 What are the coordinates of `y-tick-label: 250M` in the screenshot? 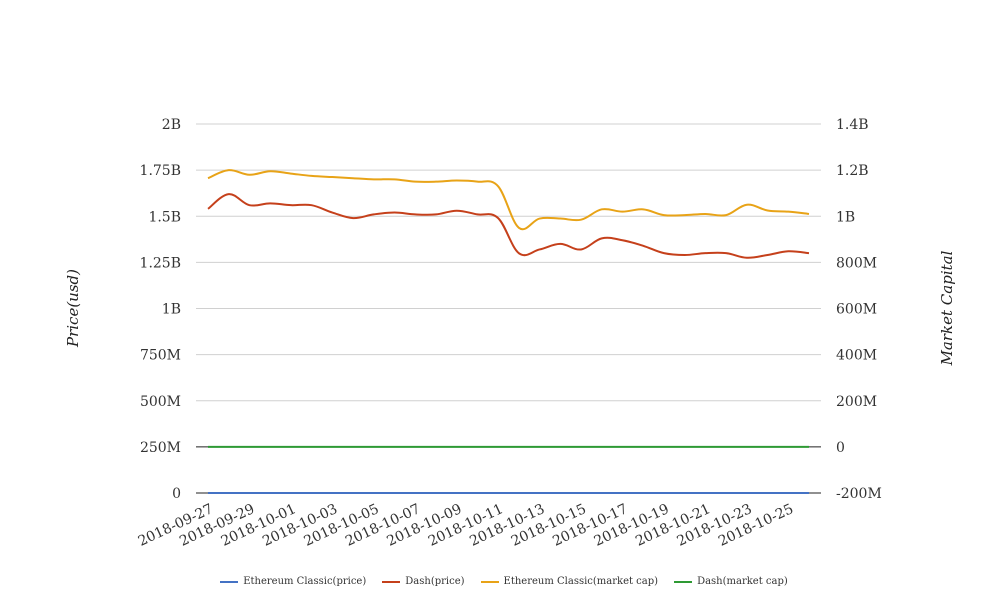 It's located at (160, 448).